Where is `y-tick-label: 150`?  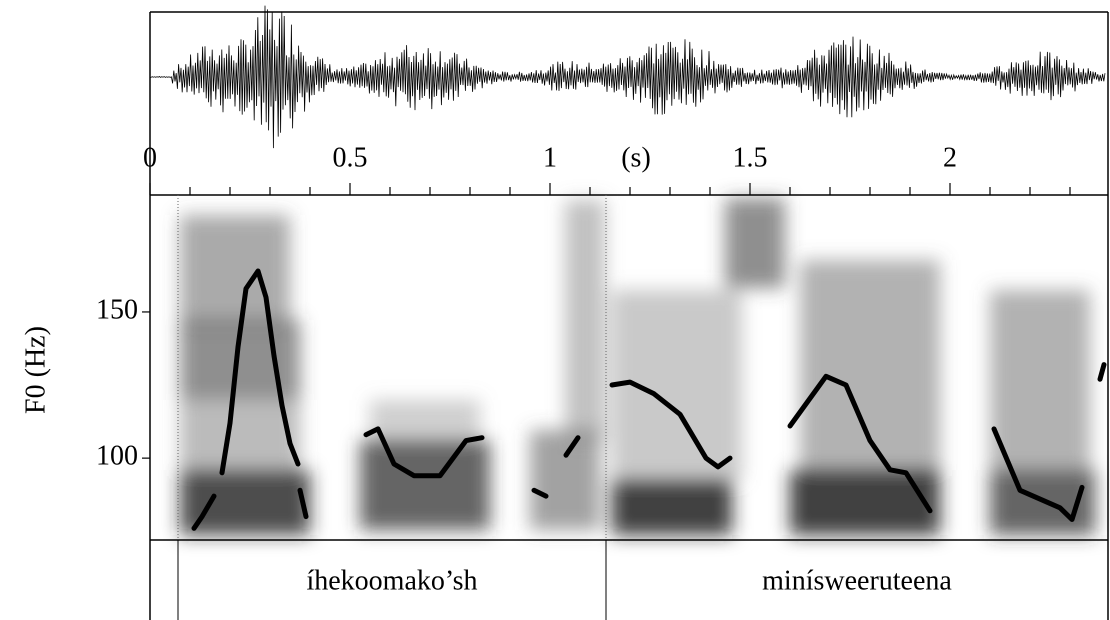 y-tick-label: 150 is located at coordinates (117, 309).